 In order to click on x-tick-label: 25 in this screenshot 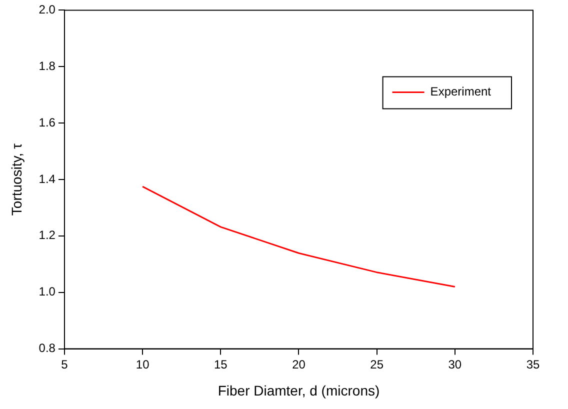, I will do `click(377, 364)`.